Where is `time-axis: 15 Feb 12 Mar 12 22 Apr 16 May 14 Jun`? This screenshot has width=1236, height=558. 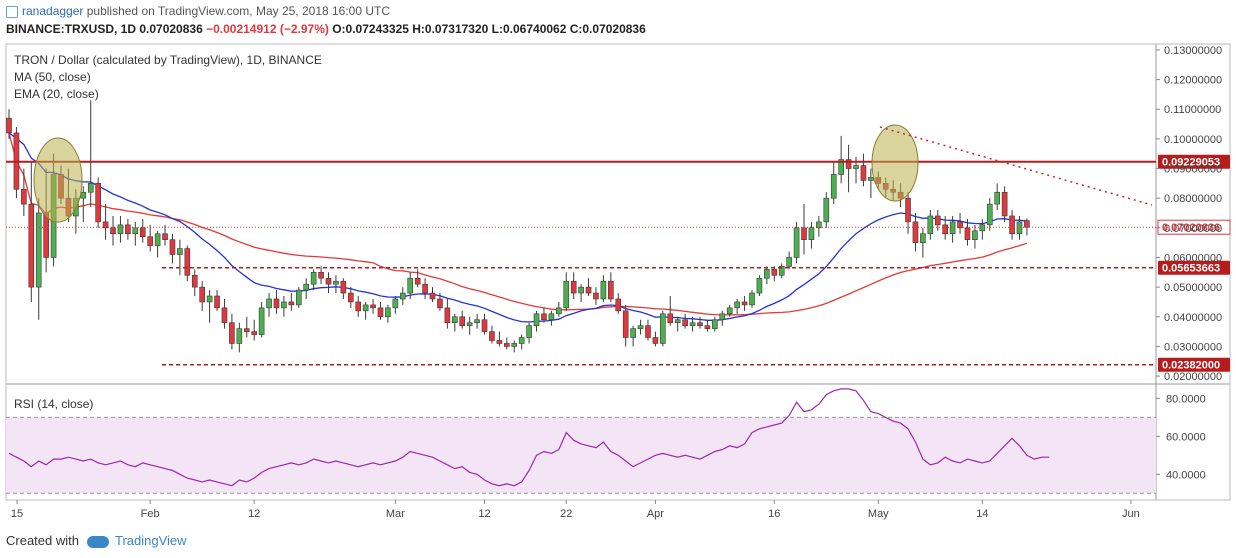
time-axis: 15 Feb 12 Mar 12 22 Apr 16 May 14 Jun is located at coordinates (575, 510).